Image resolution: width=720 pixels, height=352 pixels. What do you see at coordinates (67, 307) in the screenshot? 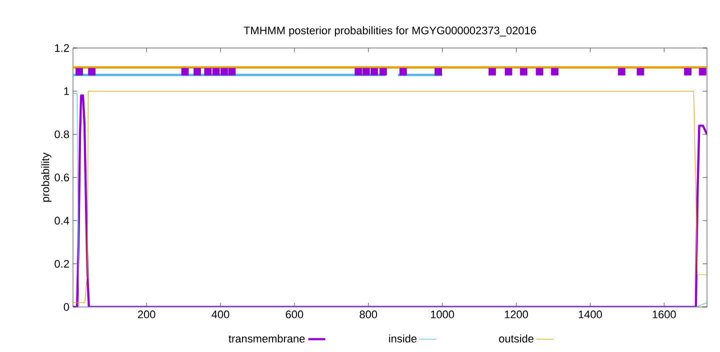
I see `y-tick-label: 0` at bounding box center [67, 307].